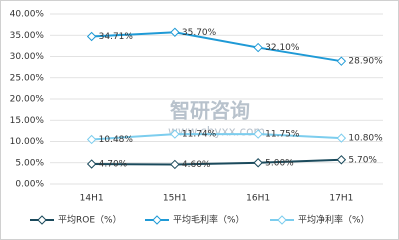 This screenshot has height=240, width=399. I want to click on data-label: 4.70%, so click(113, 165).